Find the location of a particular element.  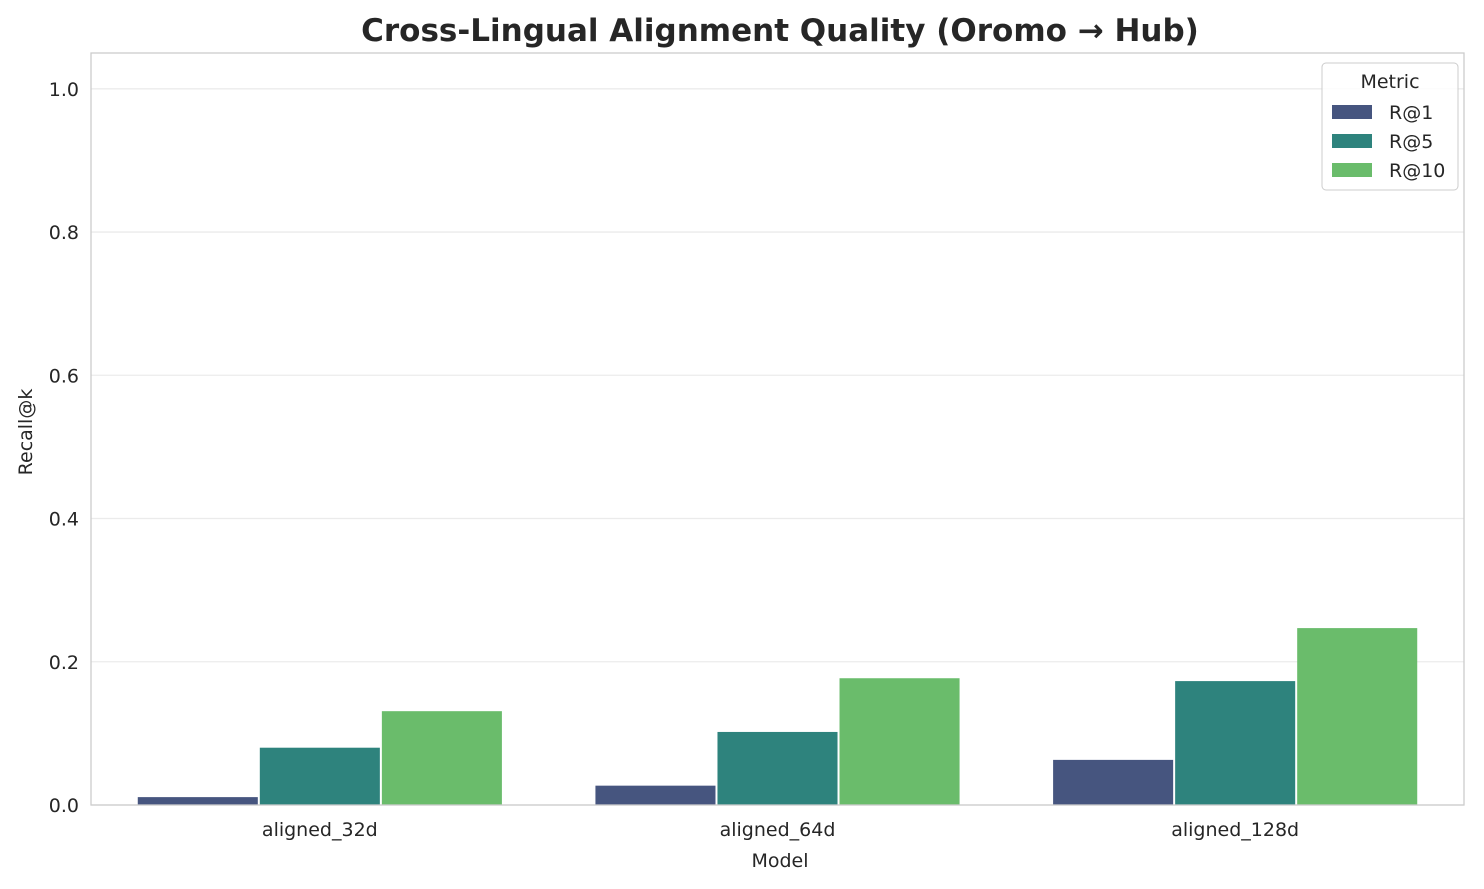

legend-box is located at coordinates (1390, 126).